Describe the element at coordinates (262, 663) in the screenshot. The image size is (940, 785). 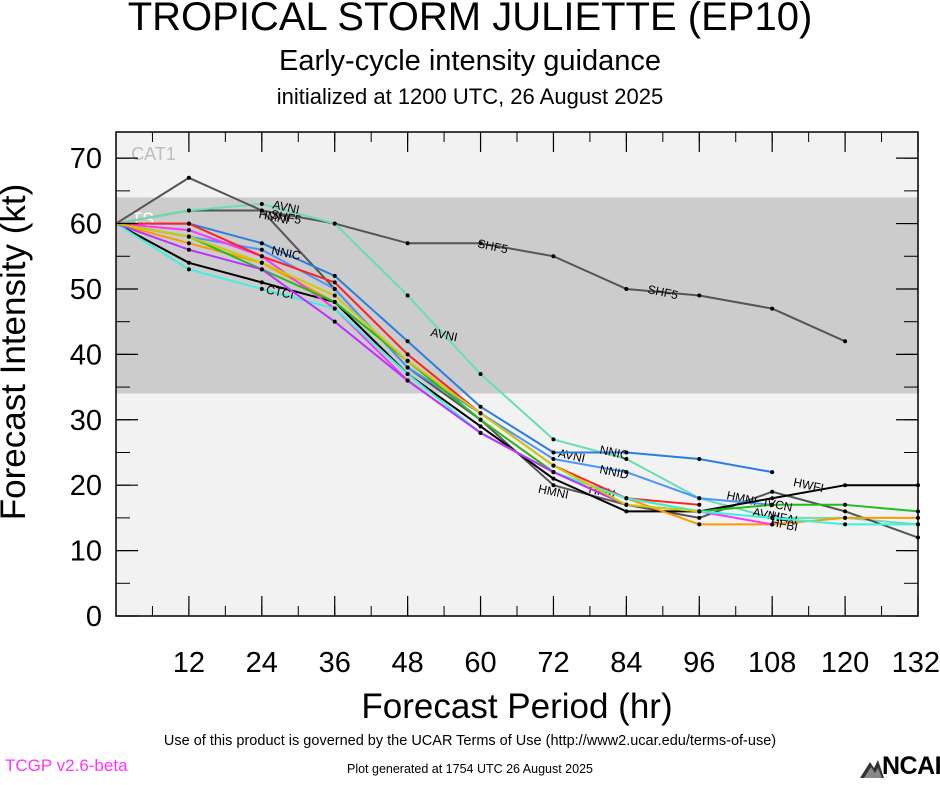
I see `x-tick-label: 24` at that location.